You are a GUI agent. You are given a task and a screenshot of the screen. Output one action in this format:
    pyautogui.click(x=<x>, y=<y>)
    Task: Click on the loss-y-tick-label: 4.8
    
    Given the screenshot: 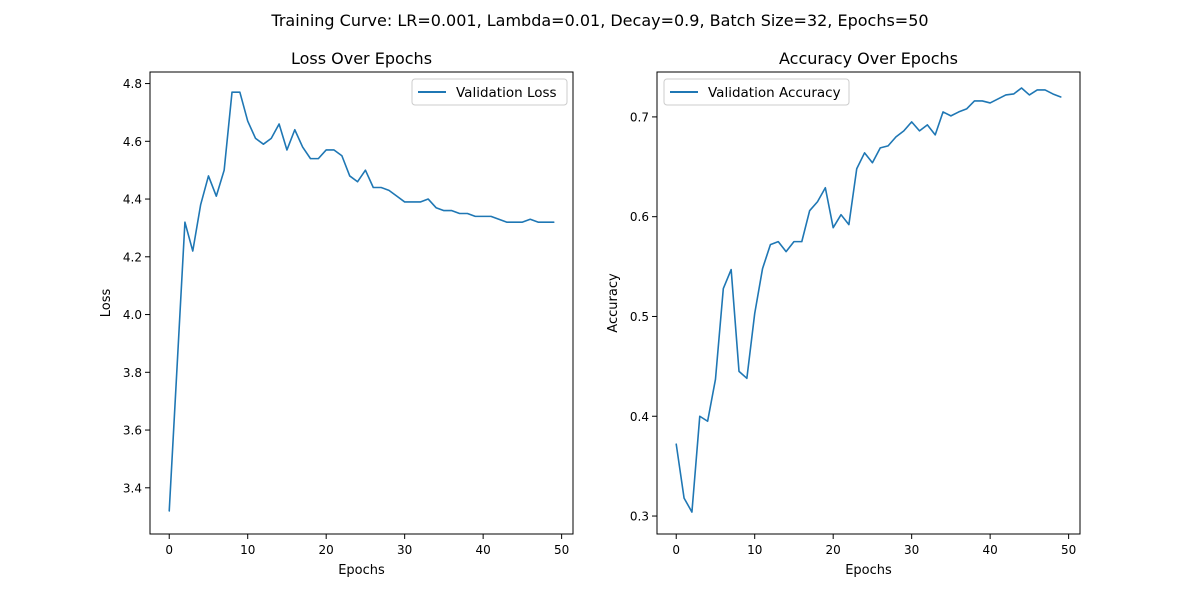 What is the action you would take?
    pyautogui.click(x=132, y=84)
    